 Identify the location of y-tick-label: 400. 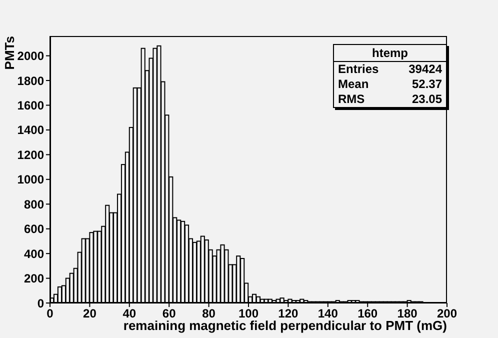
(34, 253).